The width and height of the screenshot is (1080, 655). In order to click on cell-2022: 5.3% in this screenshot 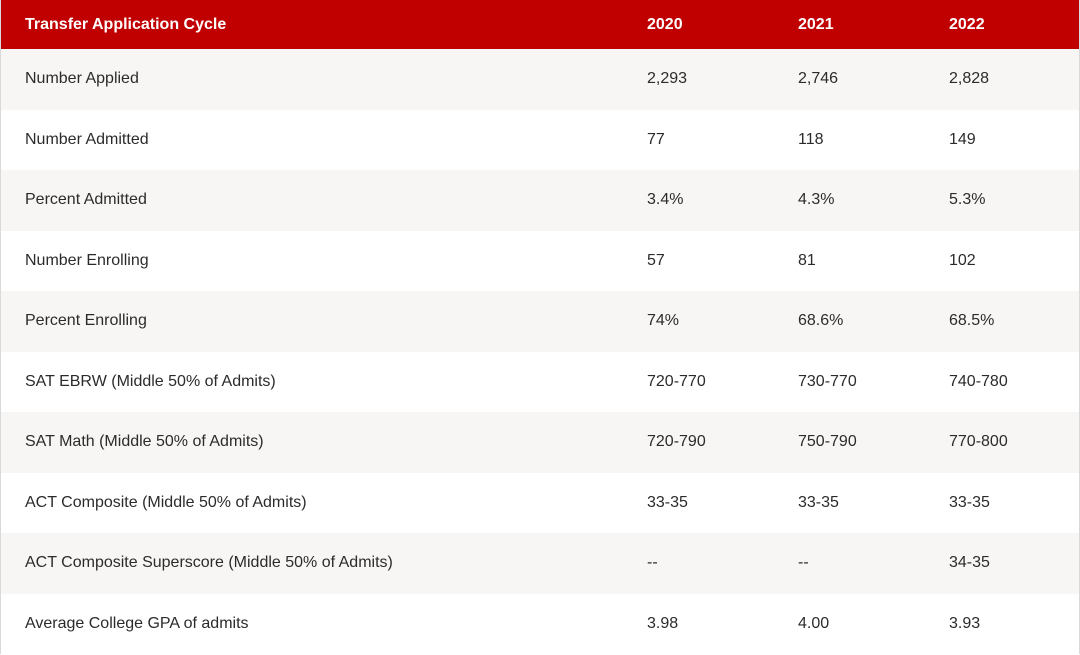, I will do `click(967, 200)`.